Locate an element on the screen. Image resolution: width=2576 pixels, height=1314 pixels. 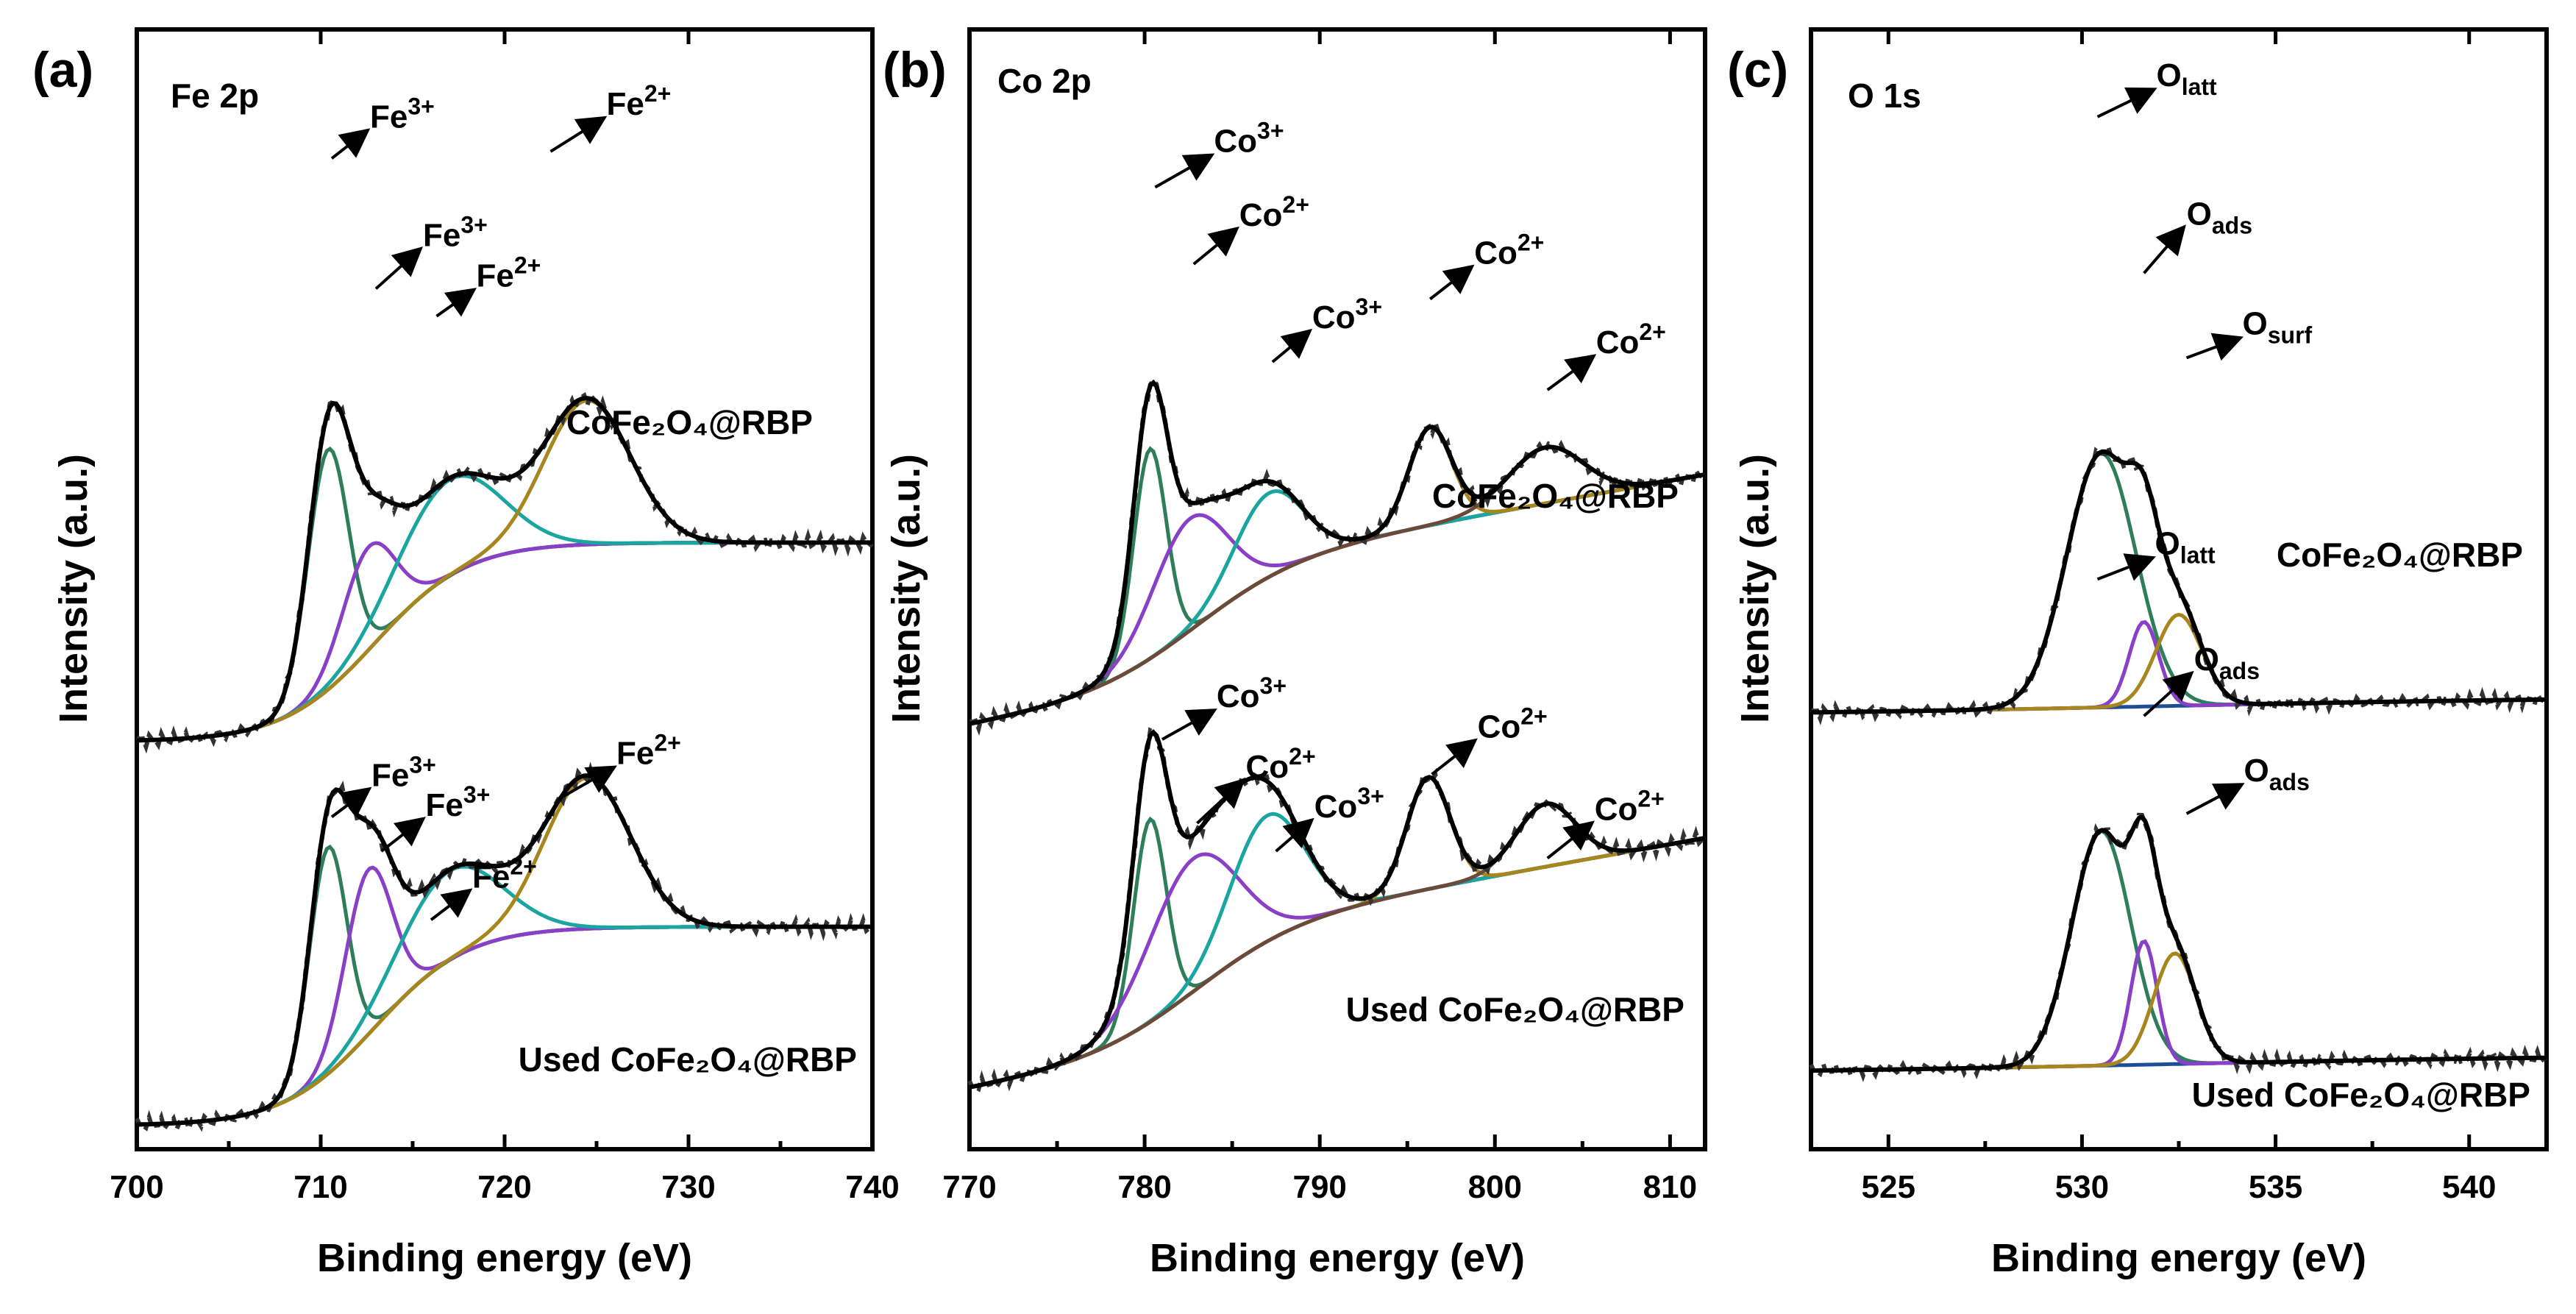
x-tick-label: 780 is located at coordinates (1144, 1187).